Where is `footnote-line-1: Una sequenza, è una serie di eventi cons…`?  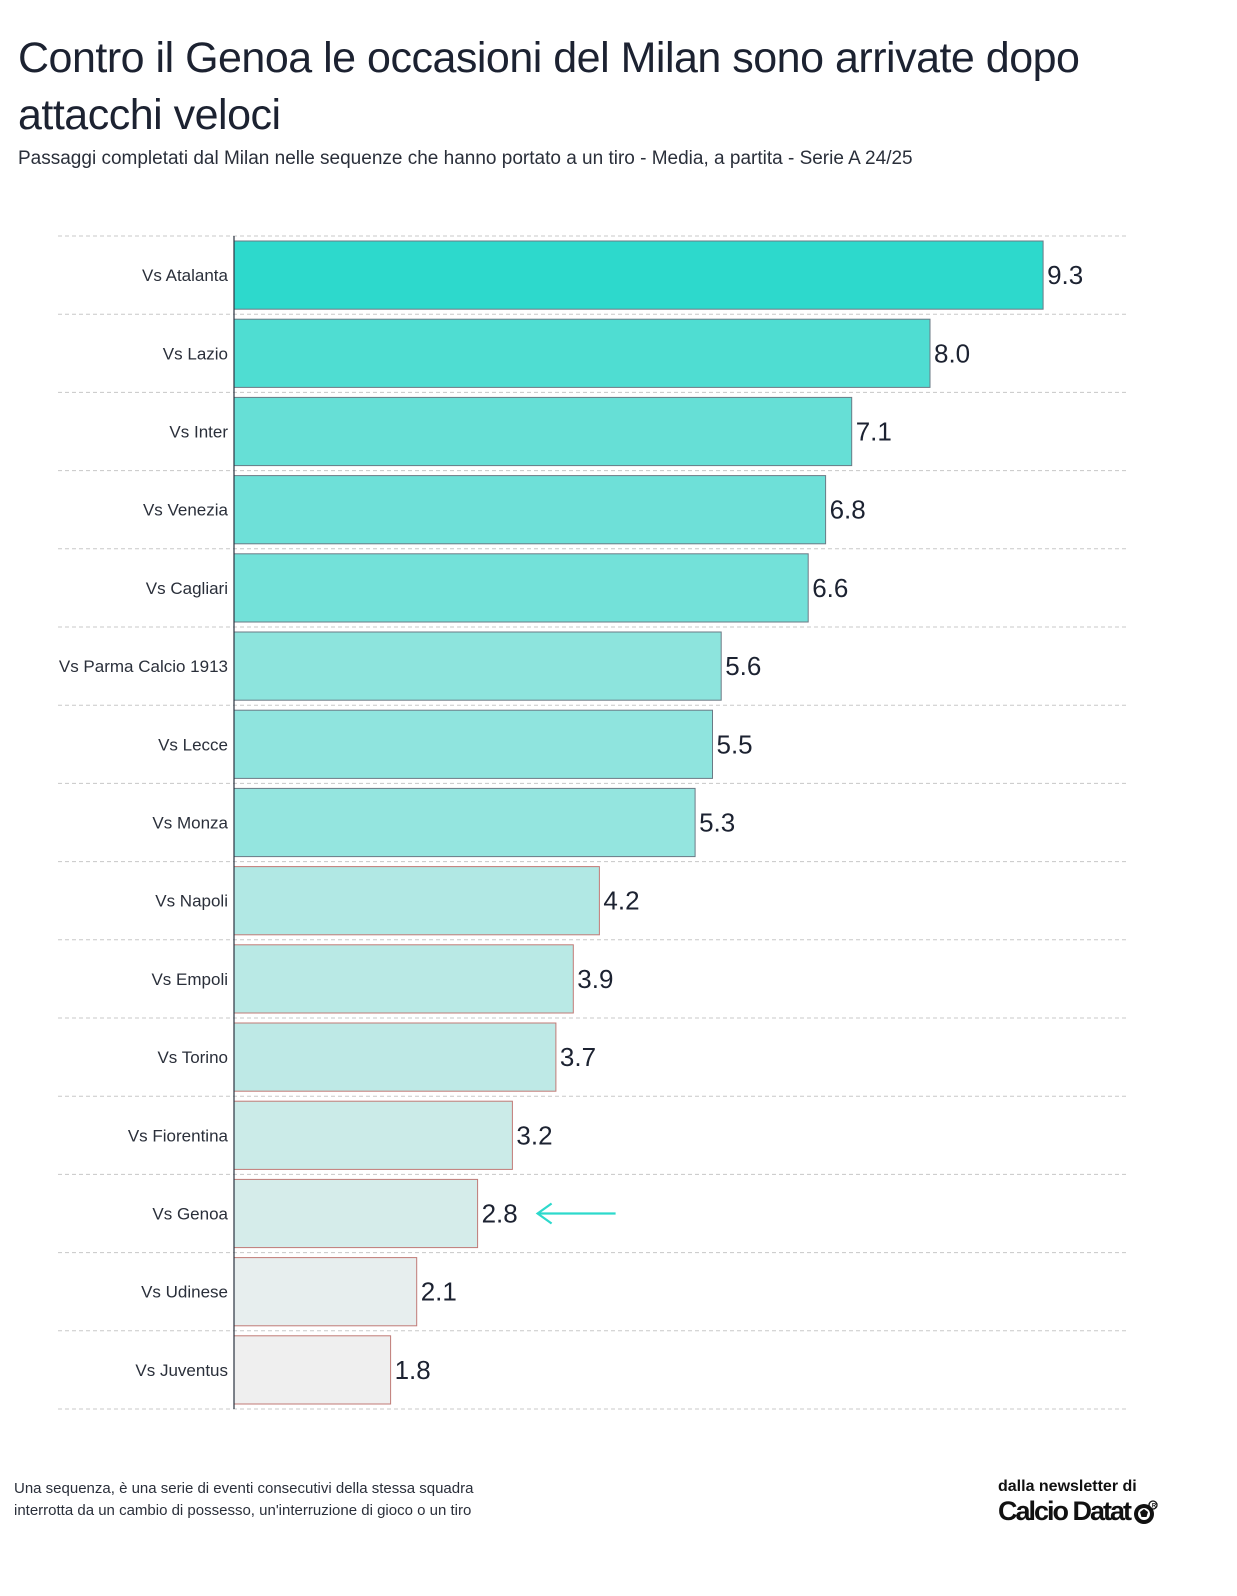
footnote-line-1: Una sequenza, è una serie di eventi cons… is located at coordinates (244, 1488).